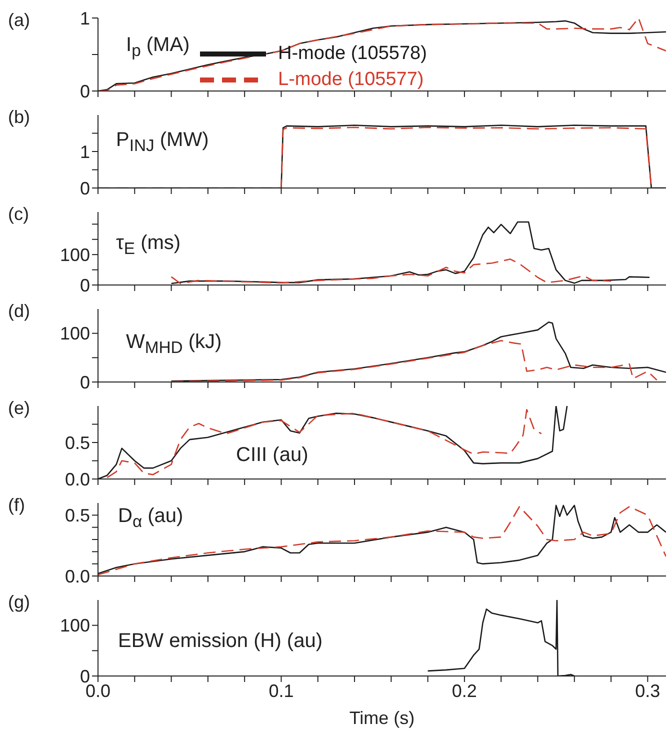 This screenshot has height=732, width=668. Describe the element at coordinates (162, 142) in the screenshot. I see `y-axis-title: P$_{INJ}$ (MW)` at that location.